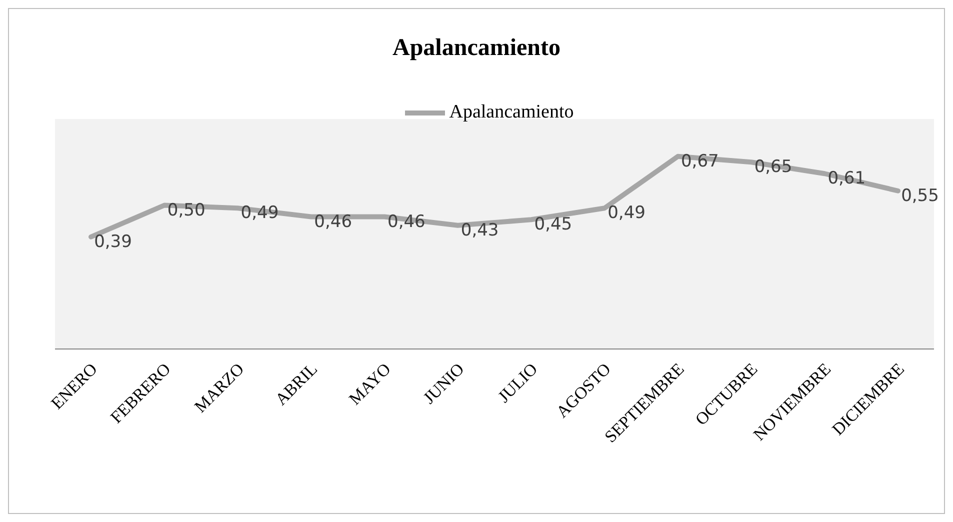 This screenshot has height=522, width=953. I want to click on data-label: 0,45, so click(553, 224).